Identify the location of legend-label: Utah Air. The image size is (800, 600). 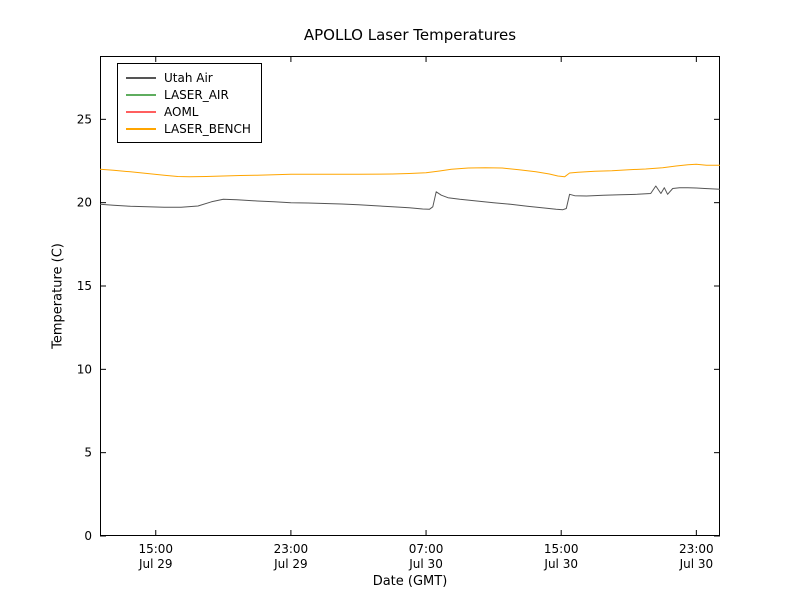
(188, 77).